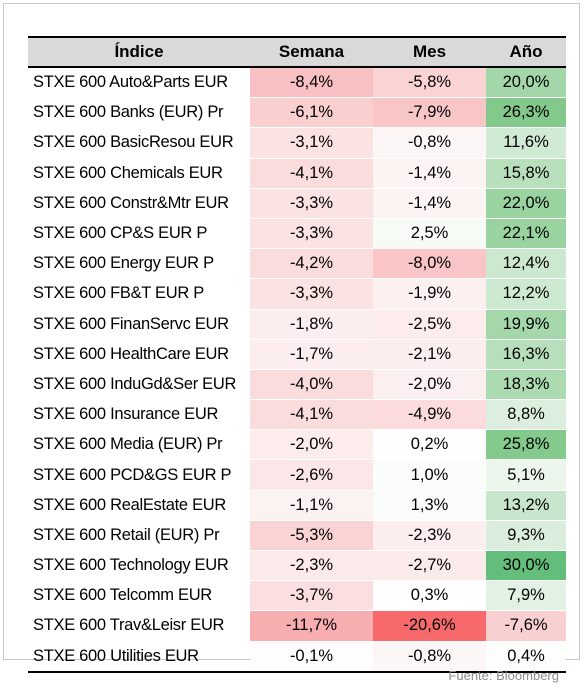  What do you see at coordinates (139, 52) in the screenshot?
I see `header-index: Índice` at bounding box center [139, 52].